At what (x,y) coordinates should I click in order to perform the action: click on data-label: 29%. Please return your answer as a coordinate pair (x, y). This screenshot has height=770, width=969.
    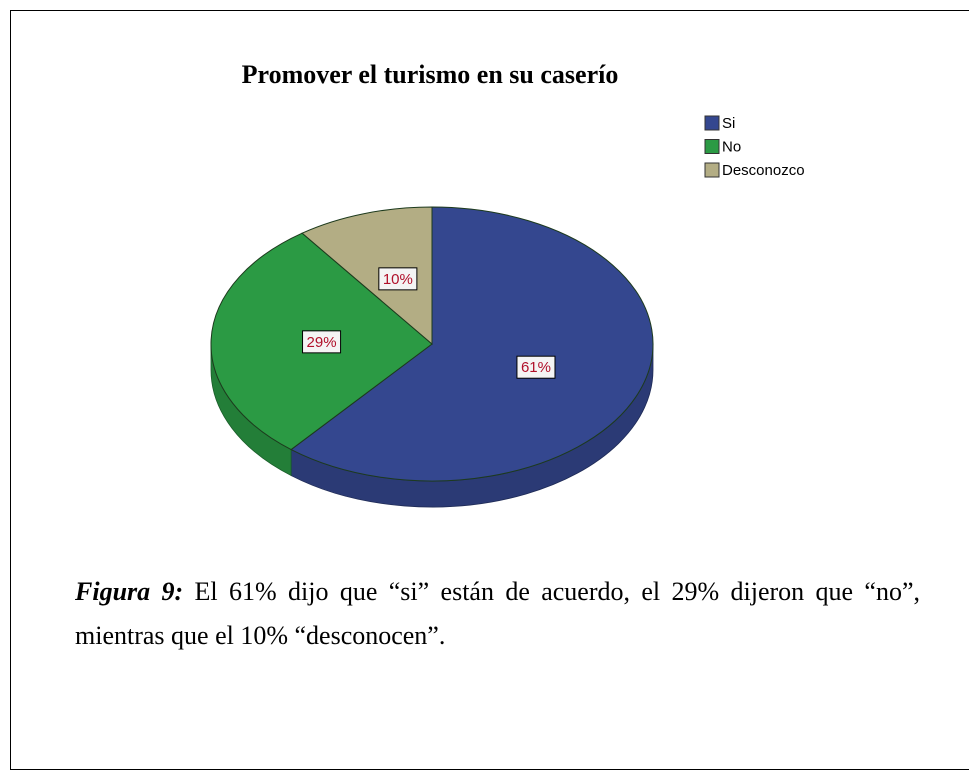
    Looking at the image, I should click on (322, 342).